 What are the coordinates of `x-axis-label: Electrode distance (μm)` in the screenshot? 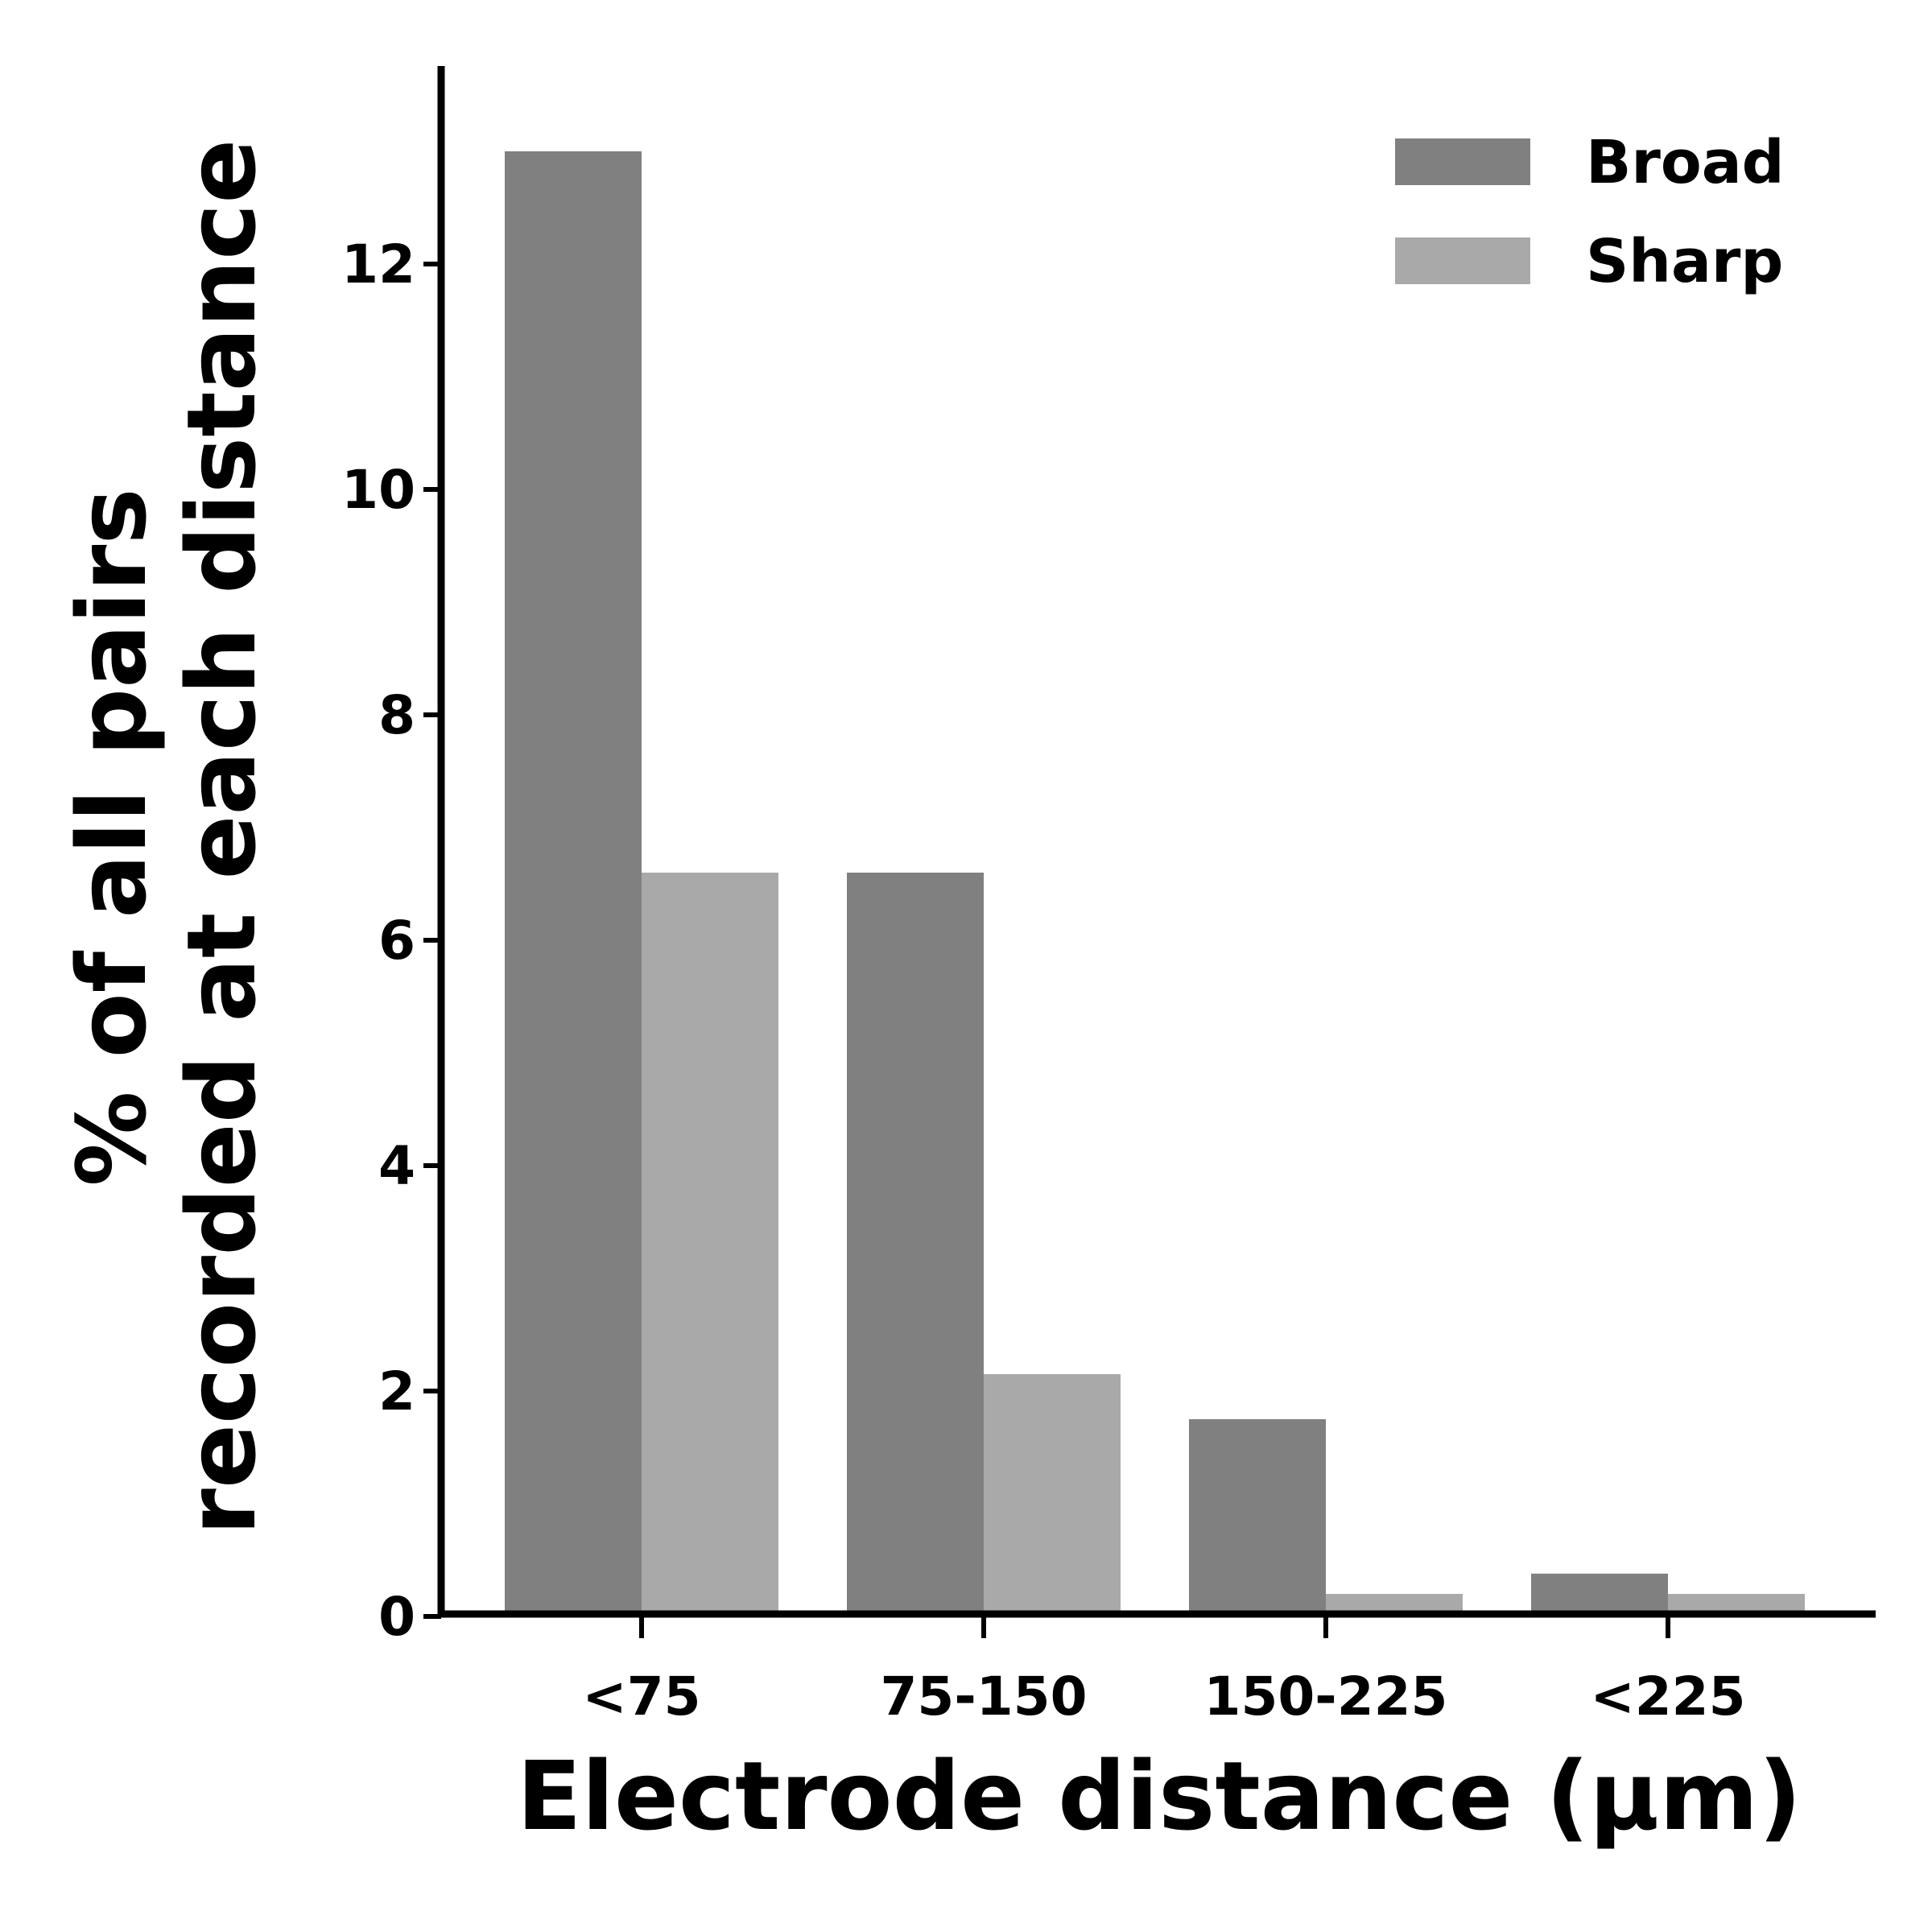 It's located at (1159, 1796).